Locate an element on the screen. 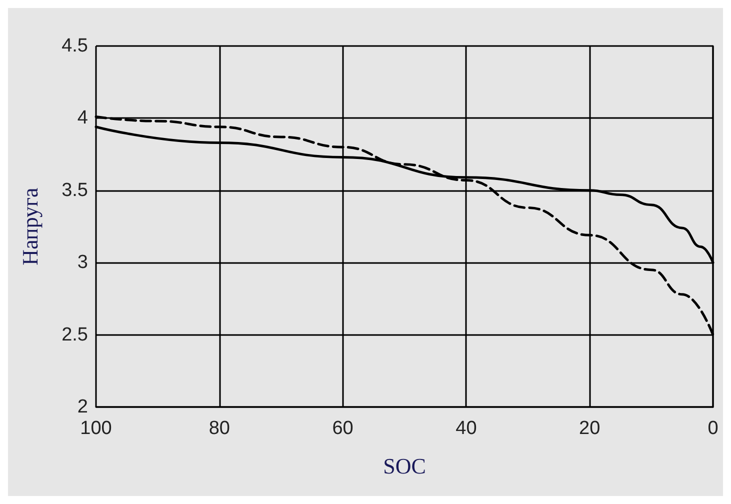  y-tick-label: 2 is located at coordinates (82, 407).